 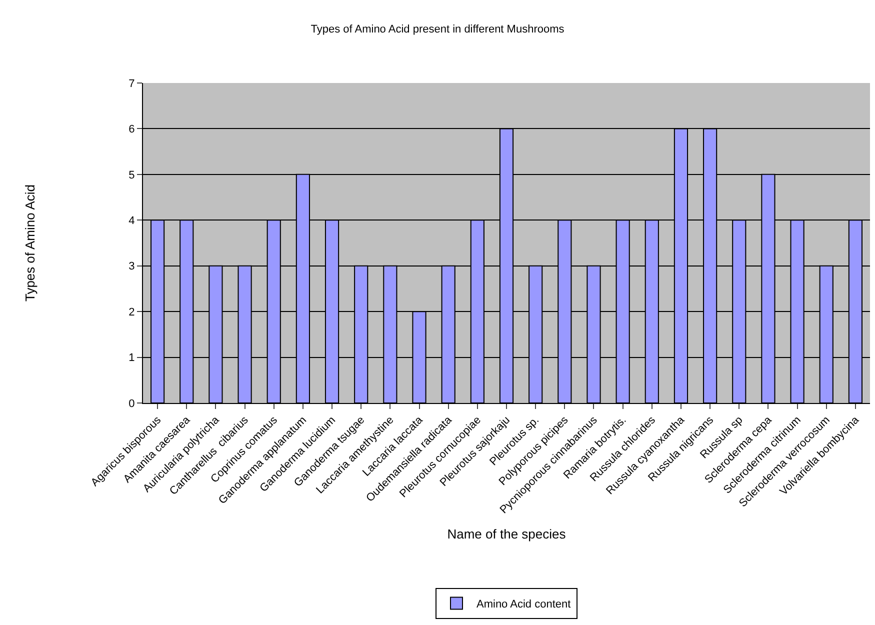 I want to click on y-tick-label: 1, so click(x=131, y=358).